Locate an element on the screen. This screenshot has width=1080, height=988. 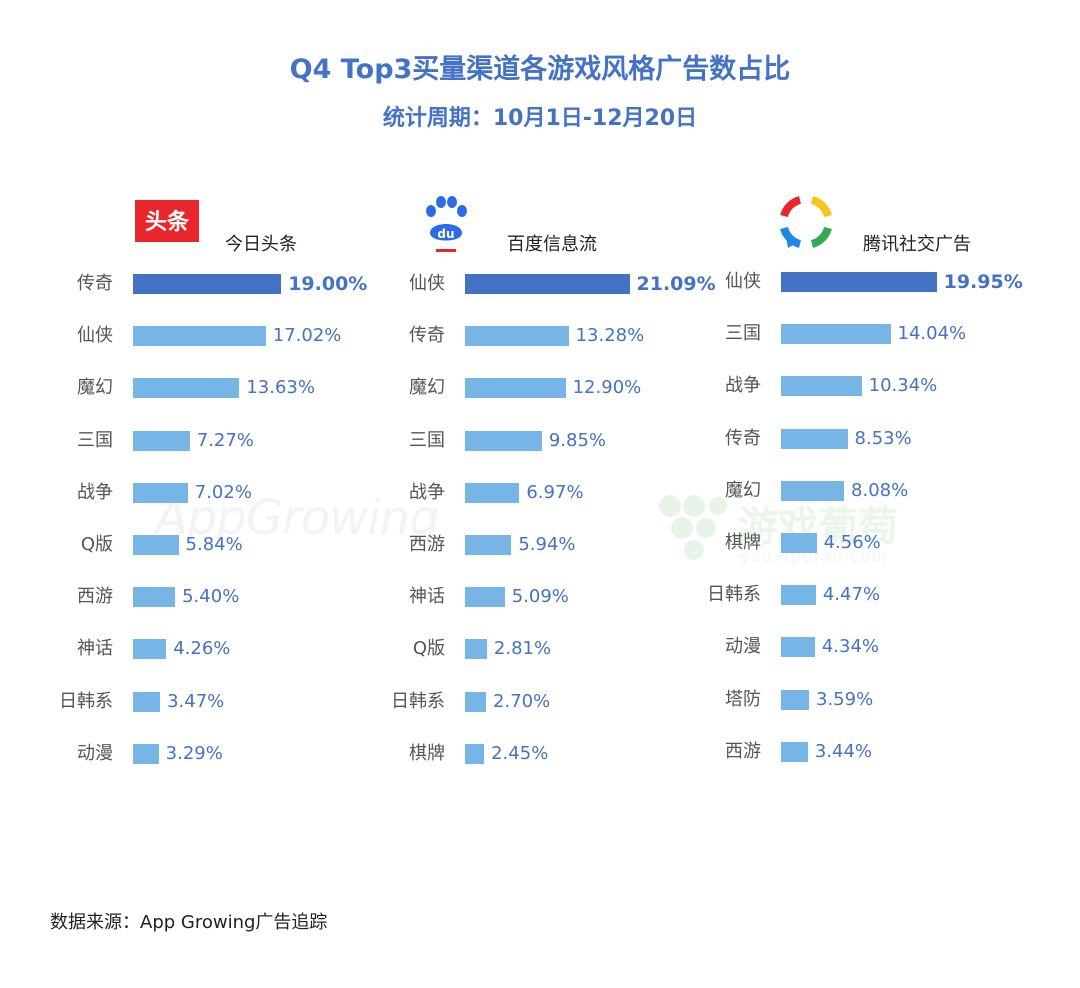
tencent-row: 动漫 4.34% is located at coordinates (870, 647).